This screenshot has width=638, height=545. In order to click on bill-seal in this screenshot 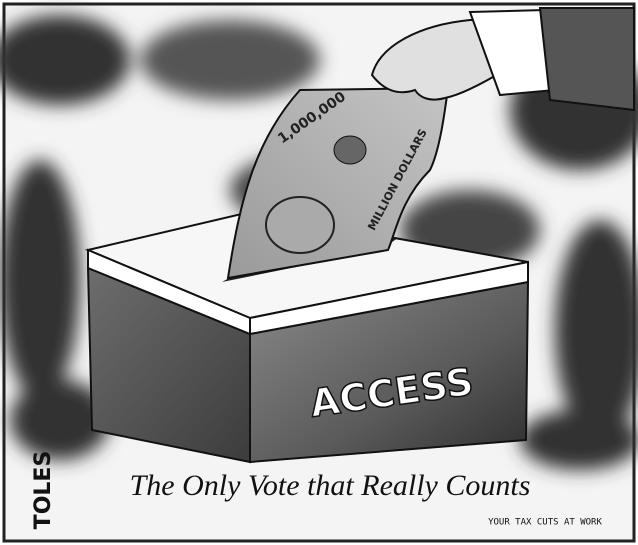, I will do `click(350, 150)`.